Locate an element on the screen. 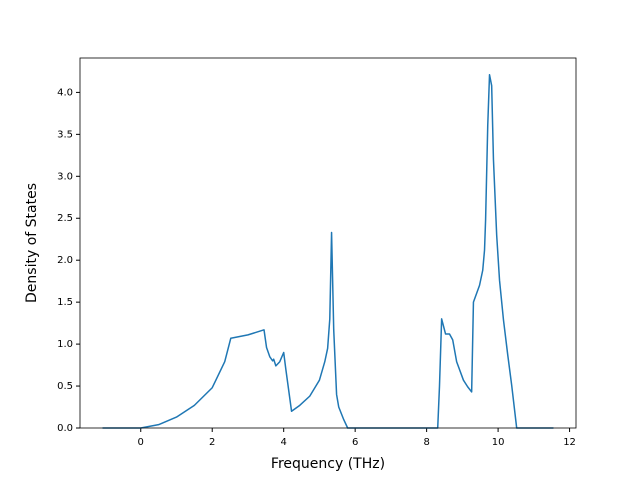 The height and width of the screenshot is (480, 640). y-tick-label: 3.5 is located at coordinates (65, 134).